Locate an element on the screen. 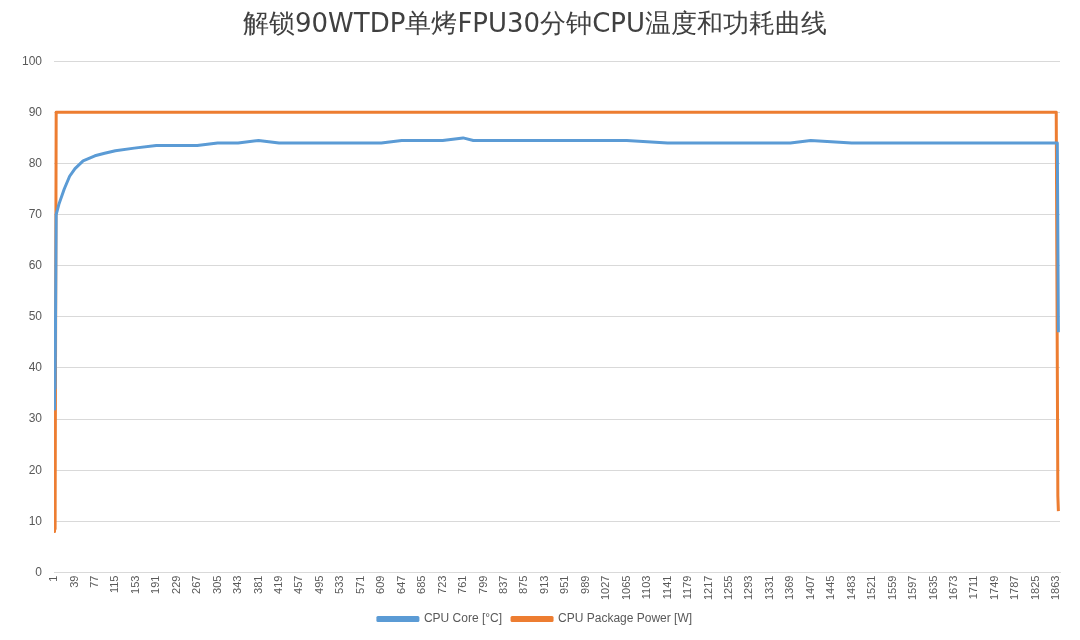  x-tick-label: 1635 is located at coordinates (932, 588).